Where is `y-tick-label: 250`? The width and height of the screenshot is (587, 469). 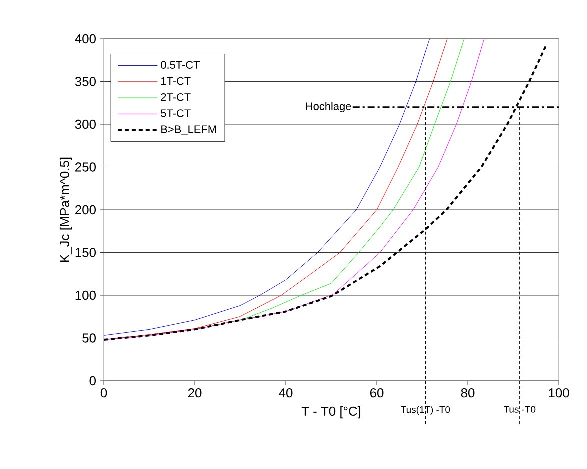
y-tick-label: 250 is located at coordinates (86, 167).